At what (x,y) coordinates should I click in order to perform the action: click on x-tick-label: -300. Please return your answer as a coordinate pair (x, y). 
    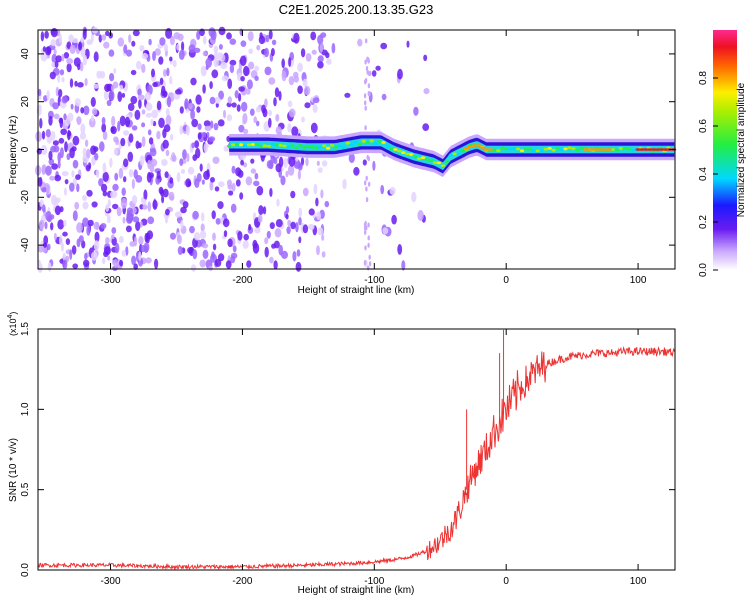
    Looking at the image, I should click on (111, 280).